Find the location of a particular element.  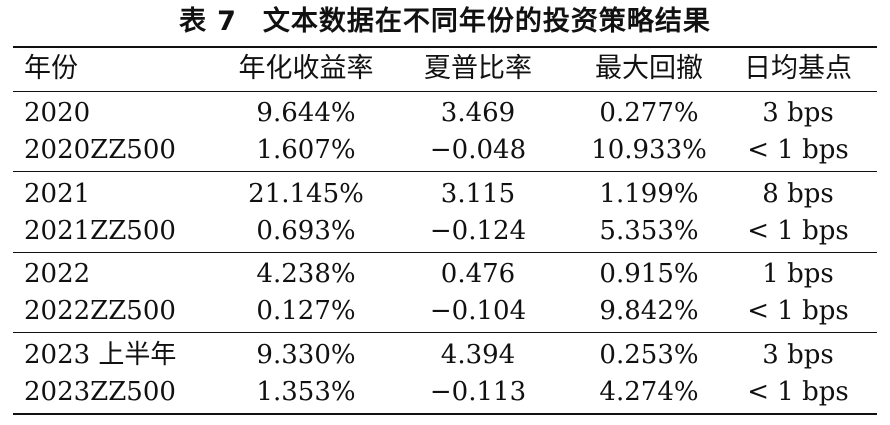

cell-sharpe-ratio: −0.104 is located at coordinates (478, 311).